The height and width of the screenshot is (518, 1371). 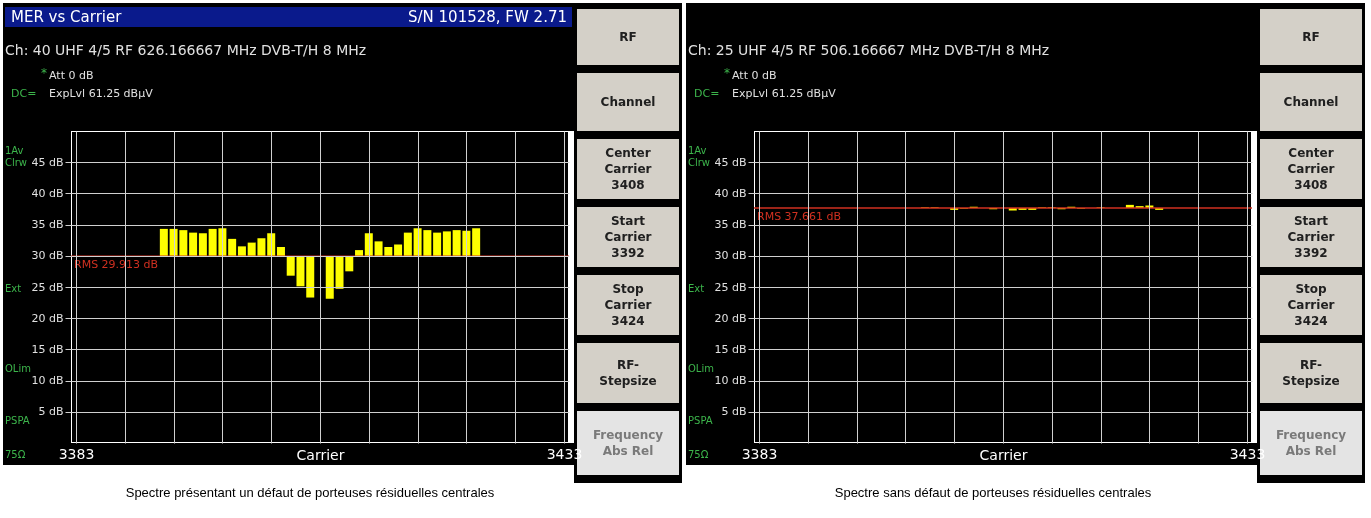 I want to click on text: Ch: 25 UHF 4/5 RF 506.166667 MHz DVB-T/H 8 MHz, so click(x=869, y=50).